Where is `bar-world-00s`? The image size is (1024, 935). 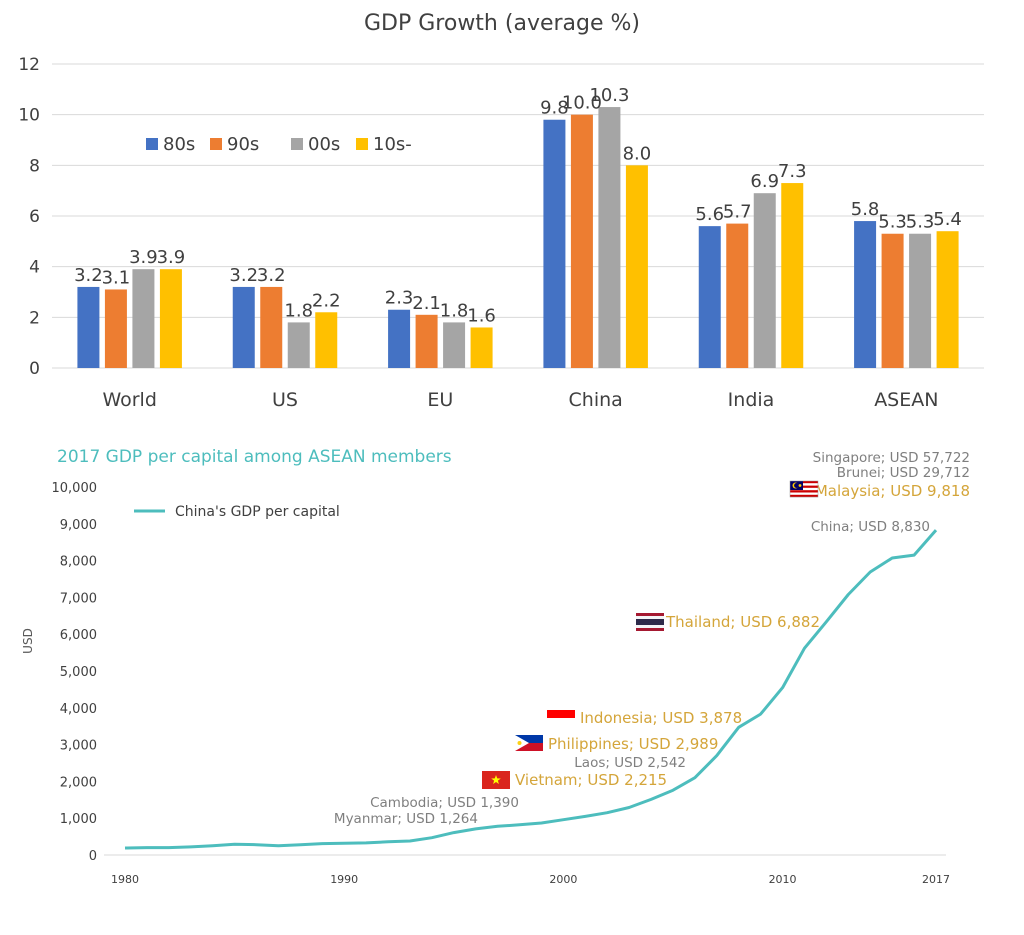
bar-world-00s is located at coordinates (143, 318).